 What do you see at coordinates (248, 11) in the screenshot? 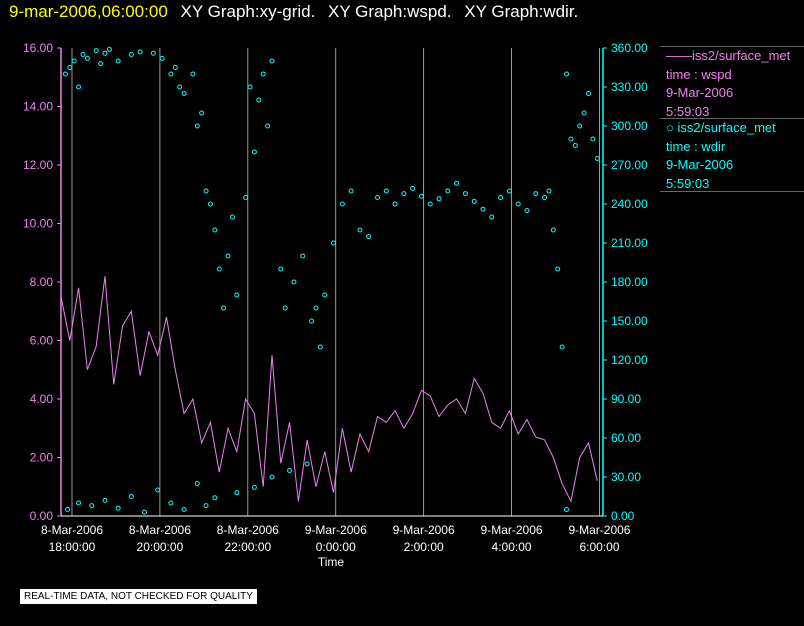
I see `graph-name-xy-grid: XY Graph:xy-grid.` at bounding box center [248, 11].